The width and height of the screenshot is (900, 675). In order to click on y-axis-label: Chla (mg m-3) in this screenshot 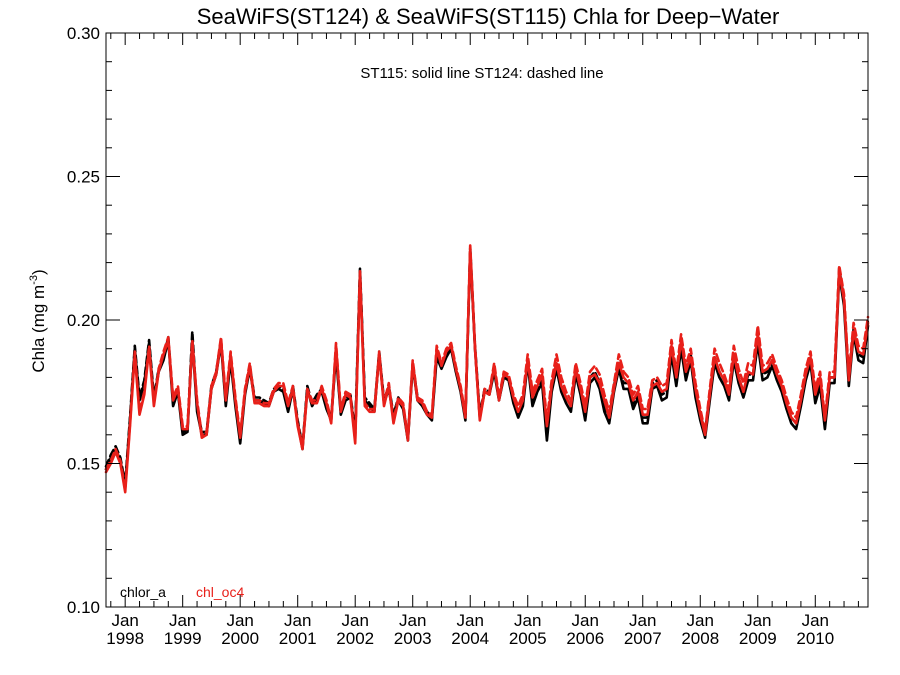, I will do `click(38, 320)`.